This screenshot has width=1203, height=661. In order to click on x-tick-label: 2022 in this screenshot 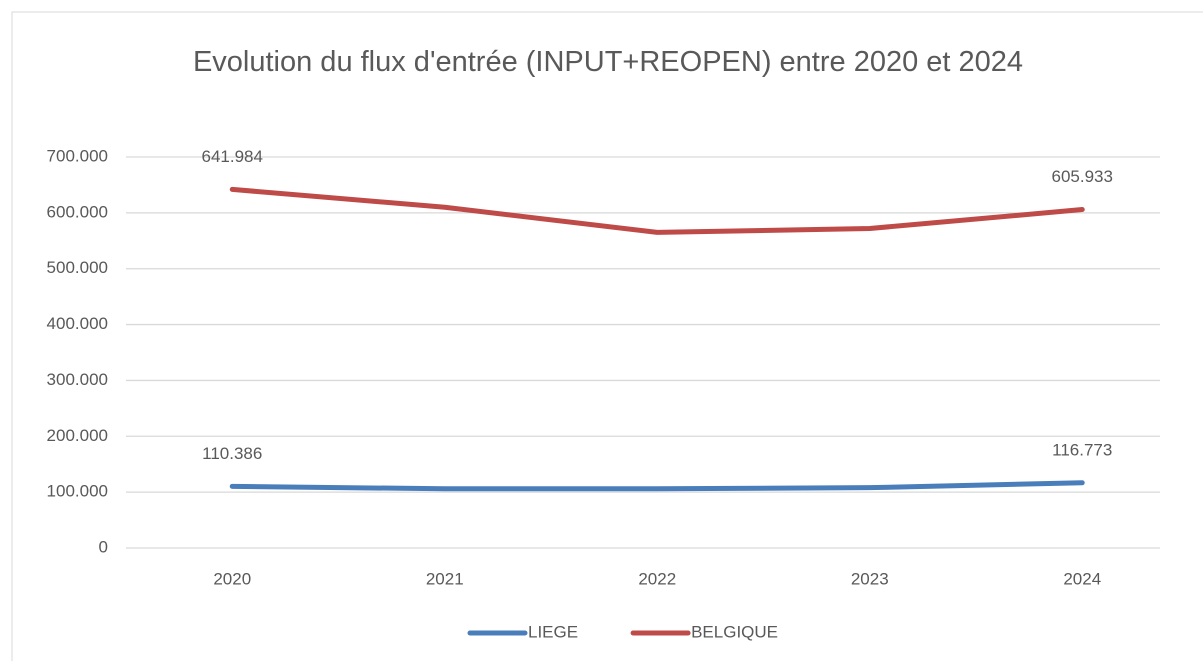, I will do `click(657, 578)`.